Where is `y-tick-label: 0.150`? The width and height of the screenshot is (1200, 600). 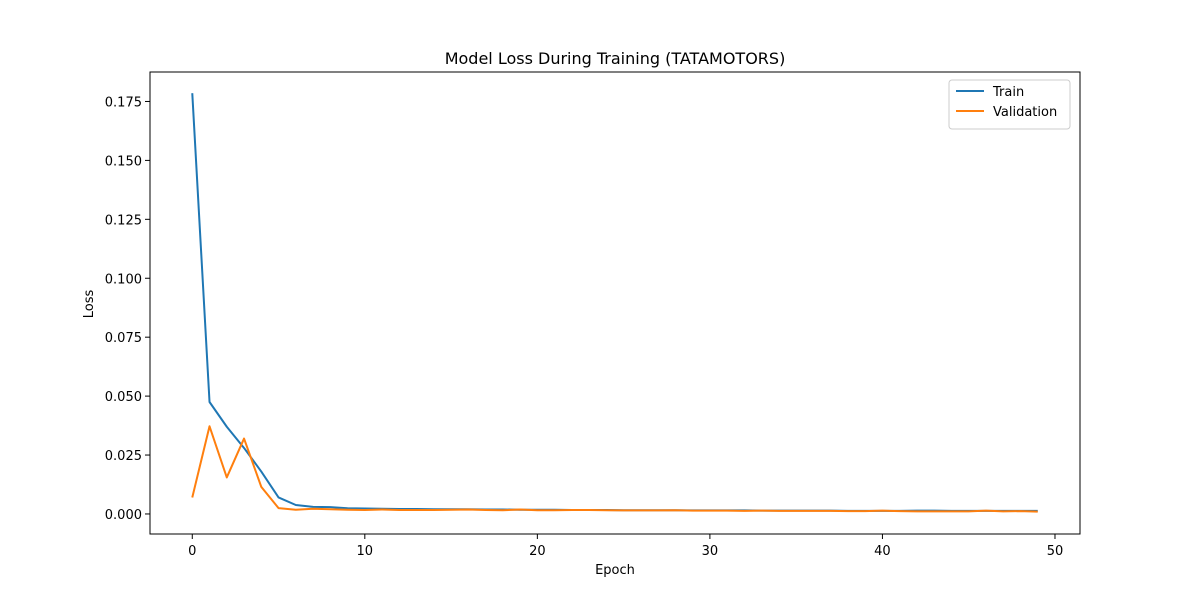
y-tick-label: 0.150 is located at coordinates (123, 161).